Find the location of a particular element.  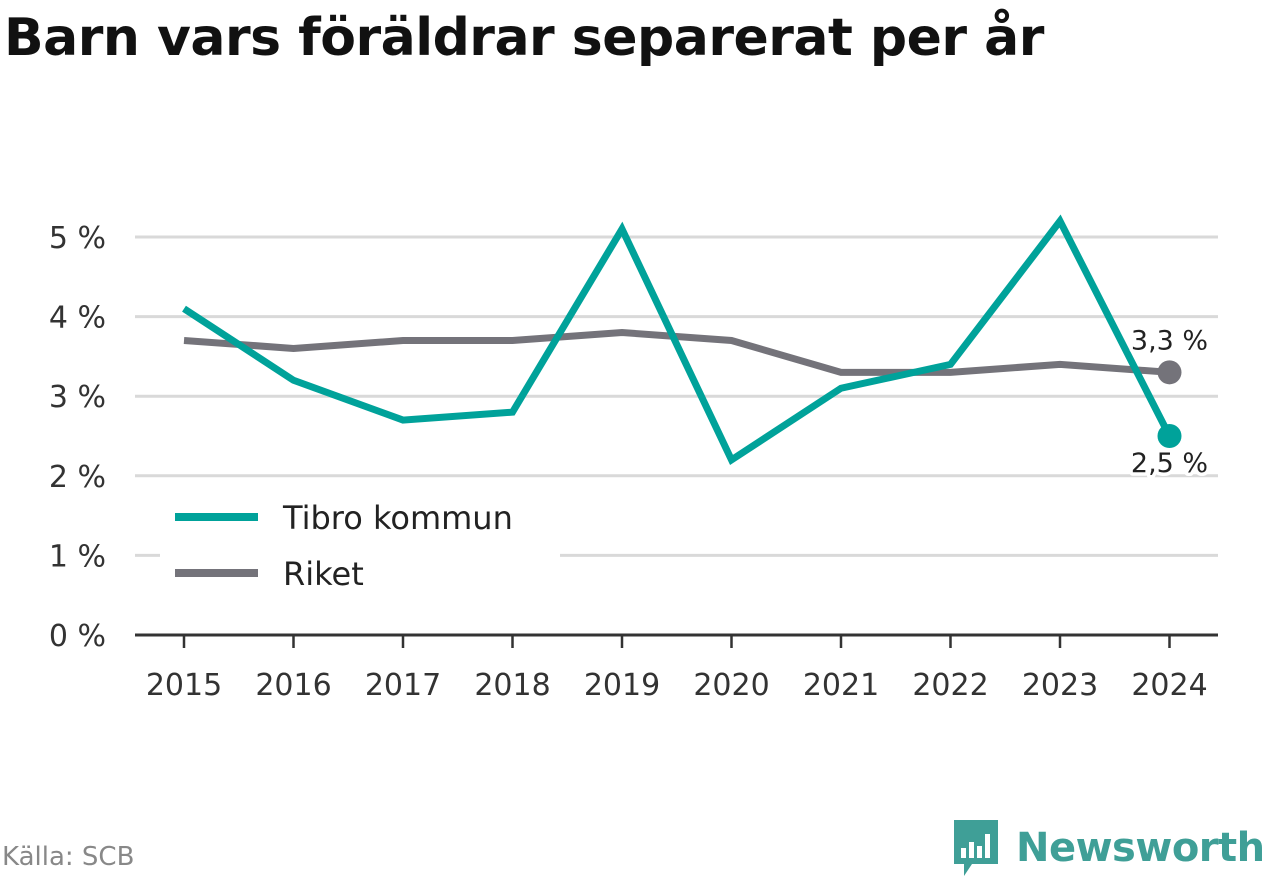

x-tick-label: 2021 is located at coordinates (841, 685).